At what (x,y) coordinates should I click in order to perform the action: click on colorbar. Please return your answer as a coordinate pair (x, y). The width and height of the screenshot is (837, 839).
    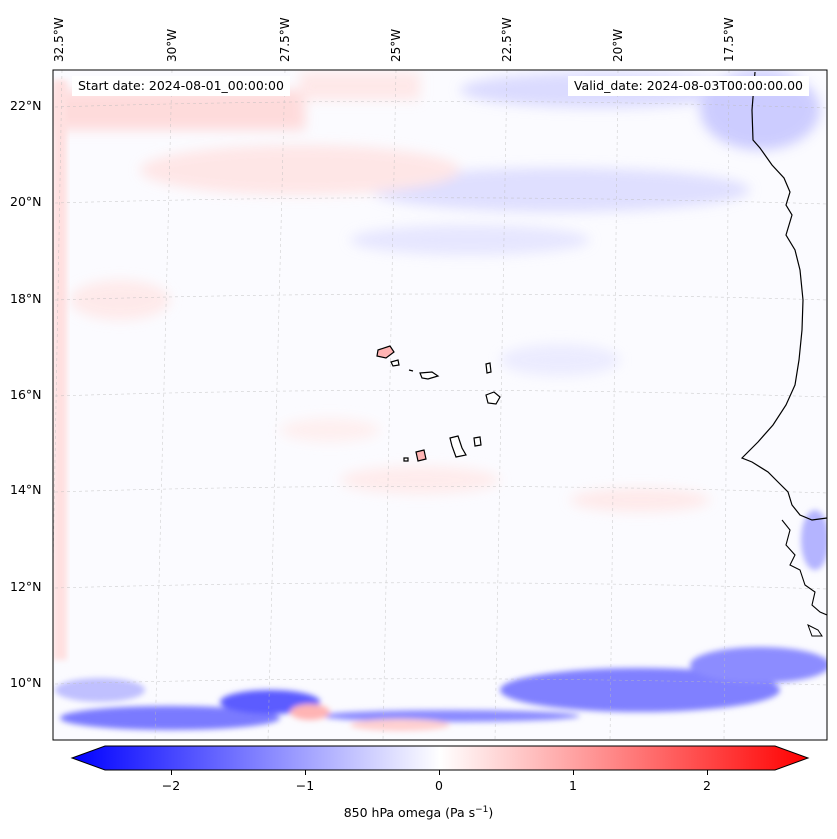
    Looking at the image, I should click on (440, 758).